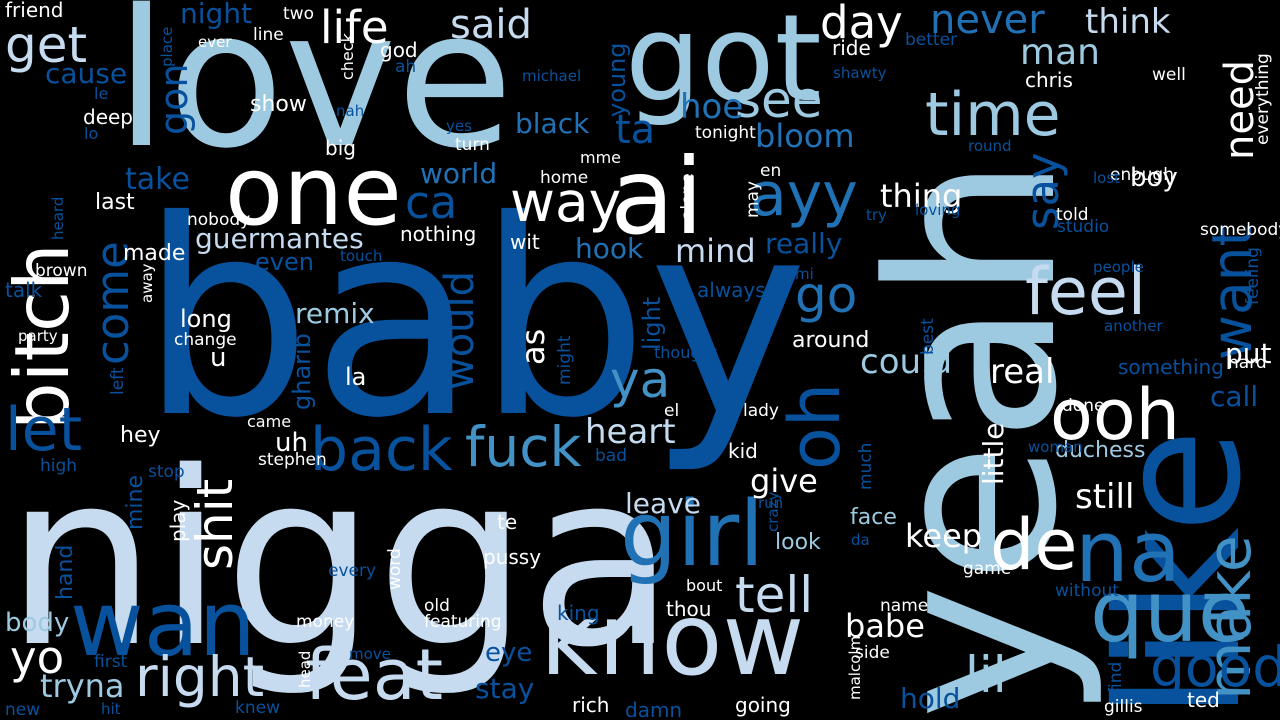 This screenshot has height=720, width=1280. I want to click on word-knew: knew, so click(257, 708).